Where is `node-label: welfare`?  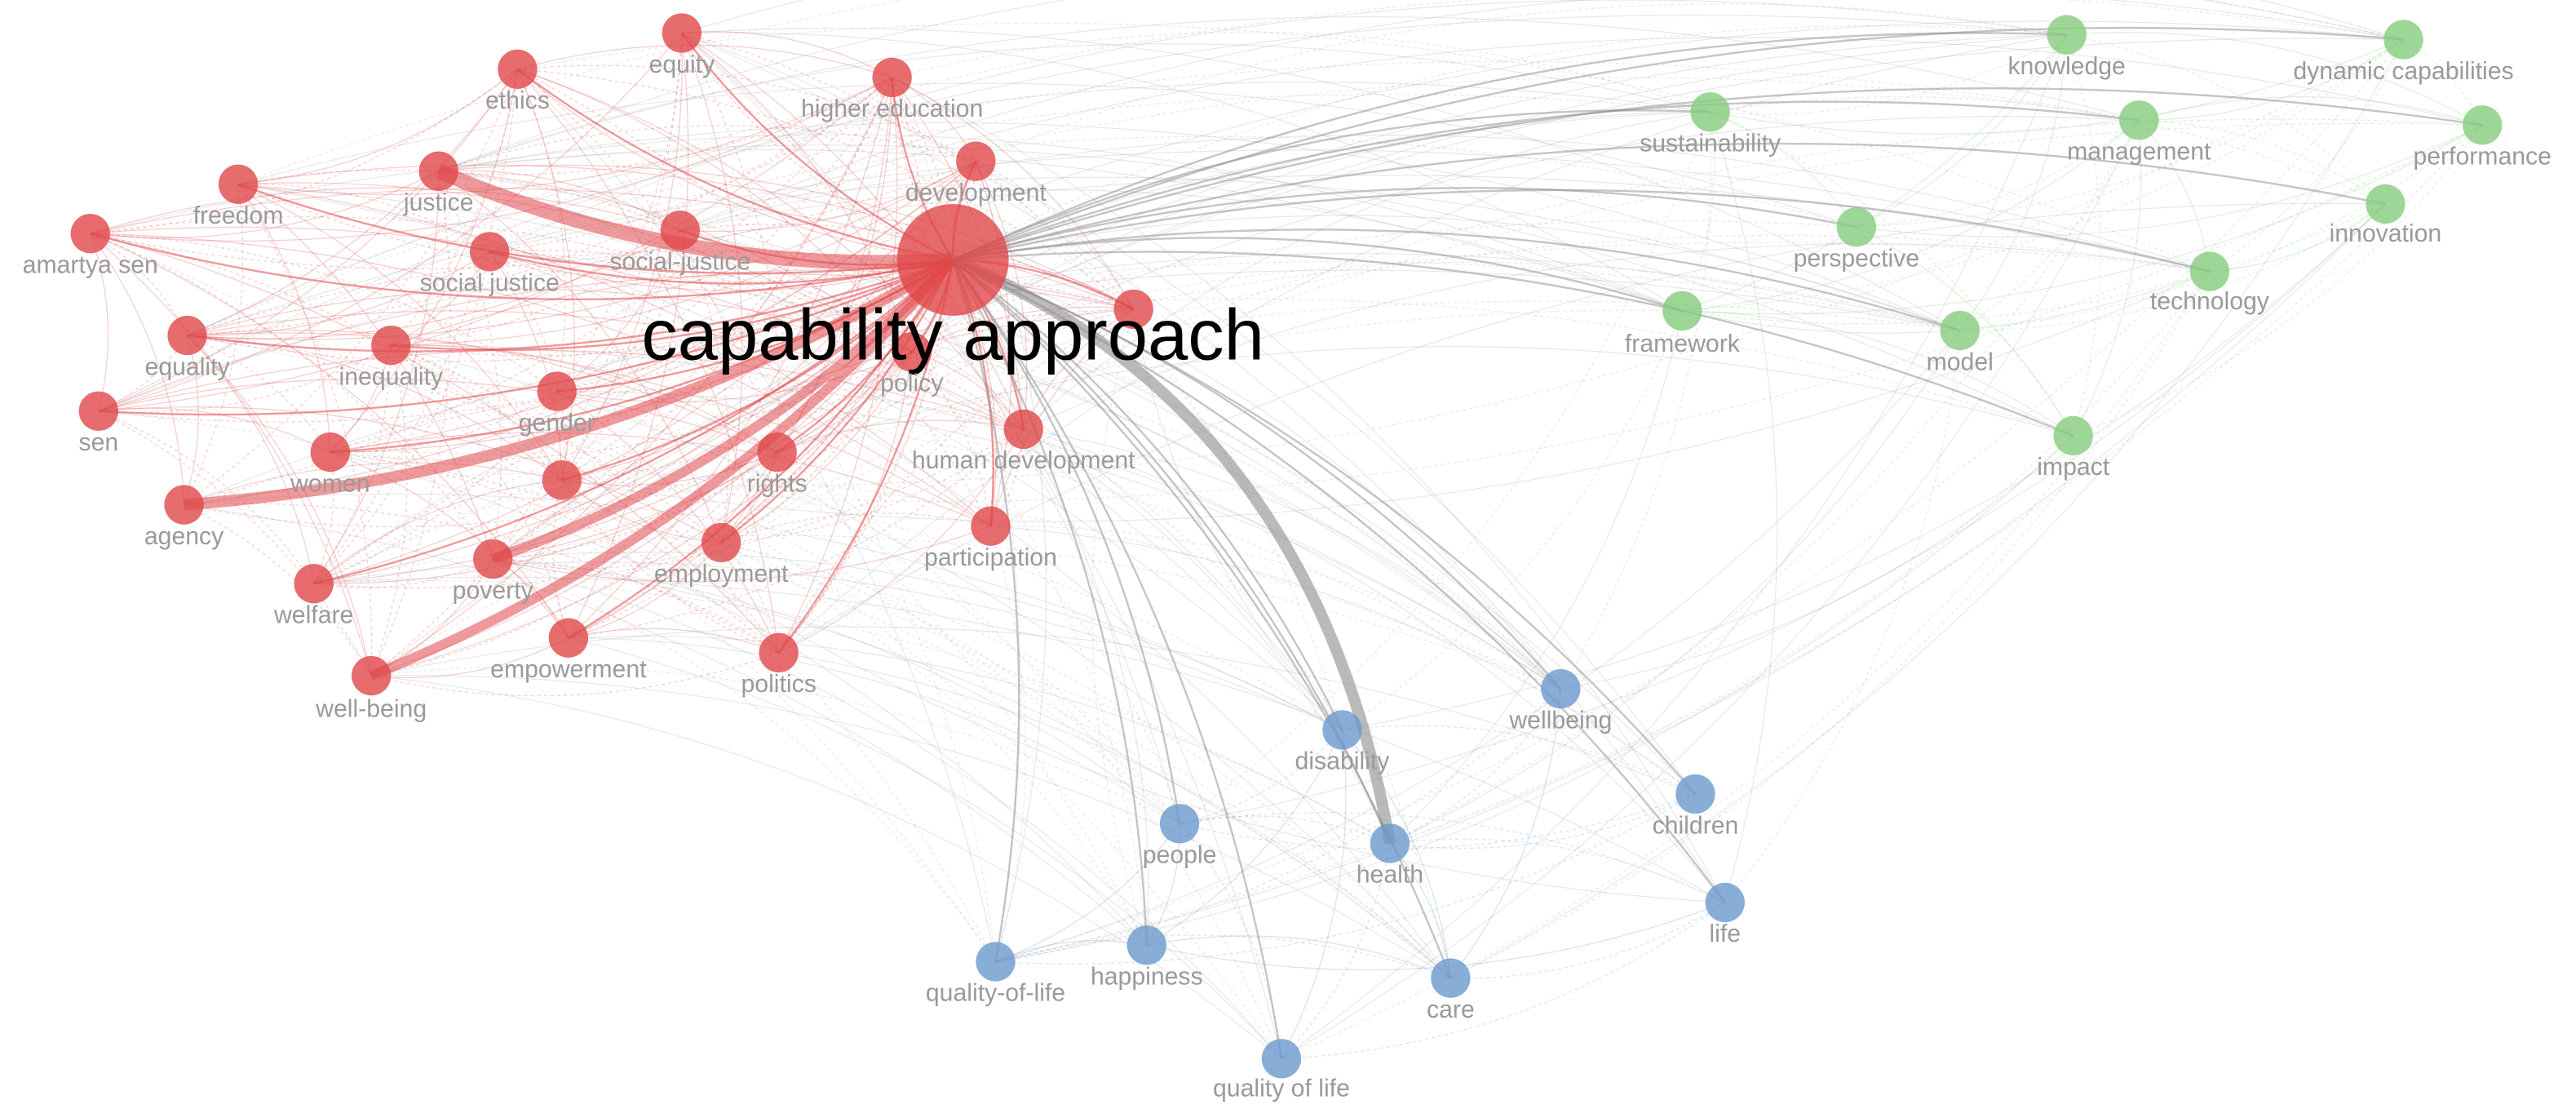
node-label: welfare is located at coordinates (313, 614).